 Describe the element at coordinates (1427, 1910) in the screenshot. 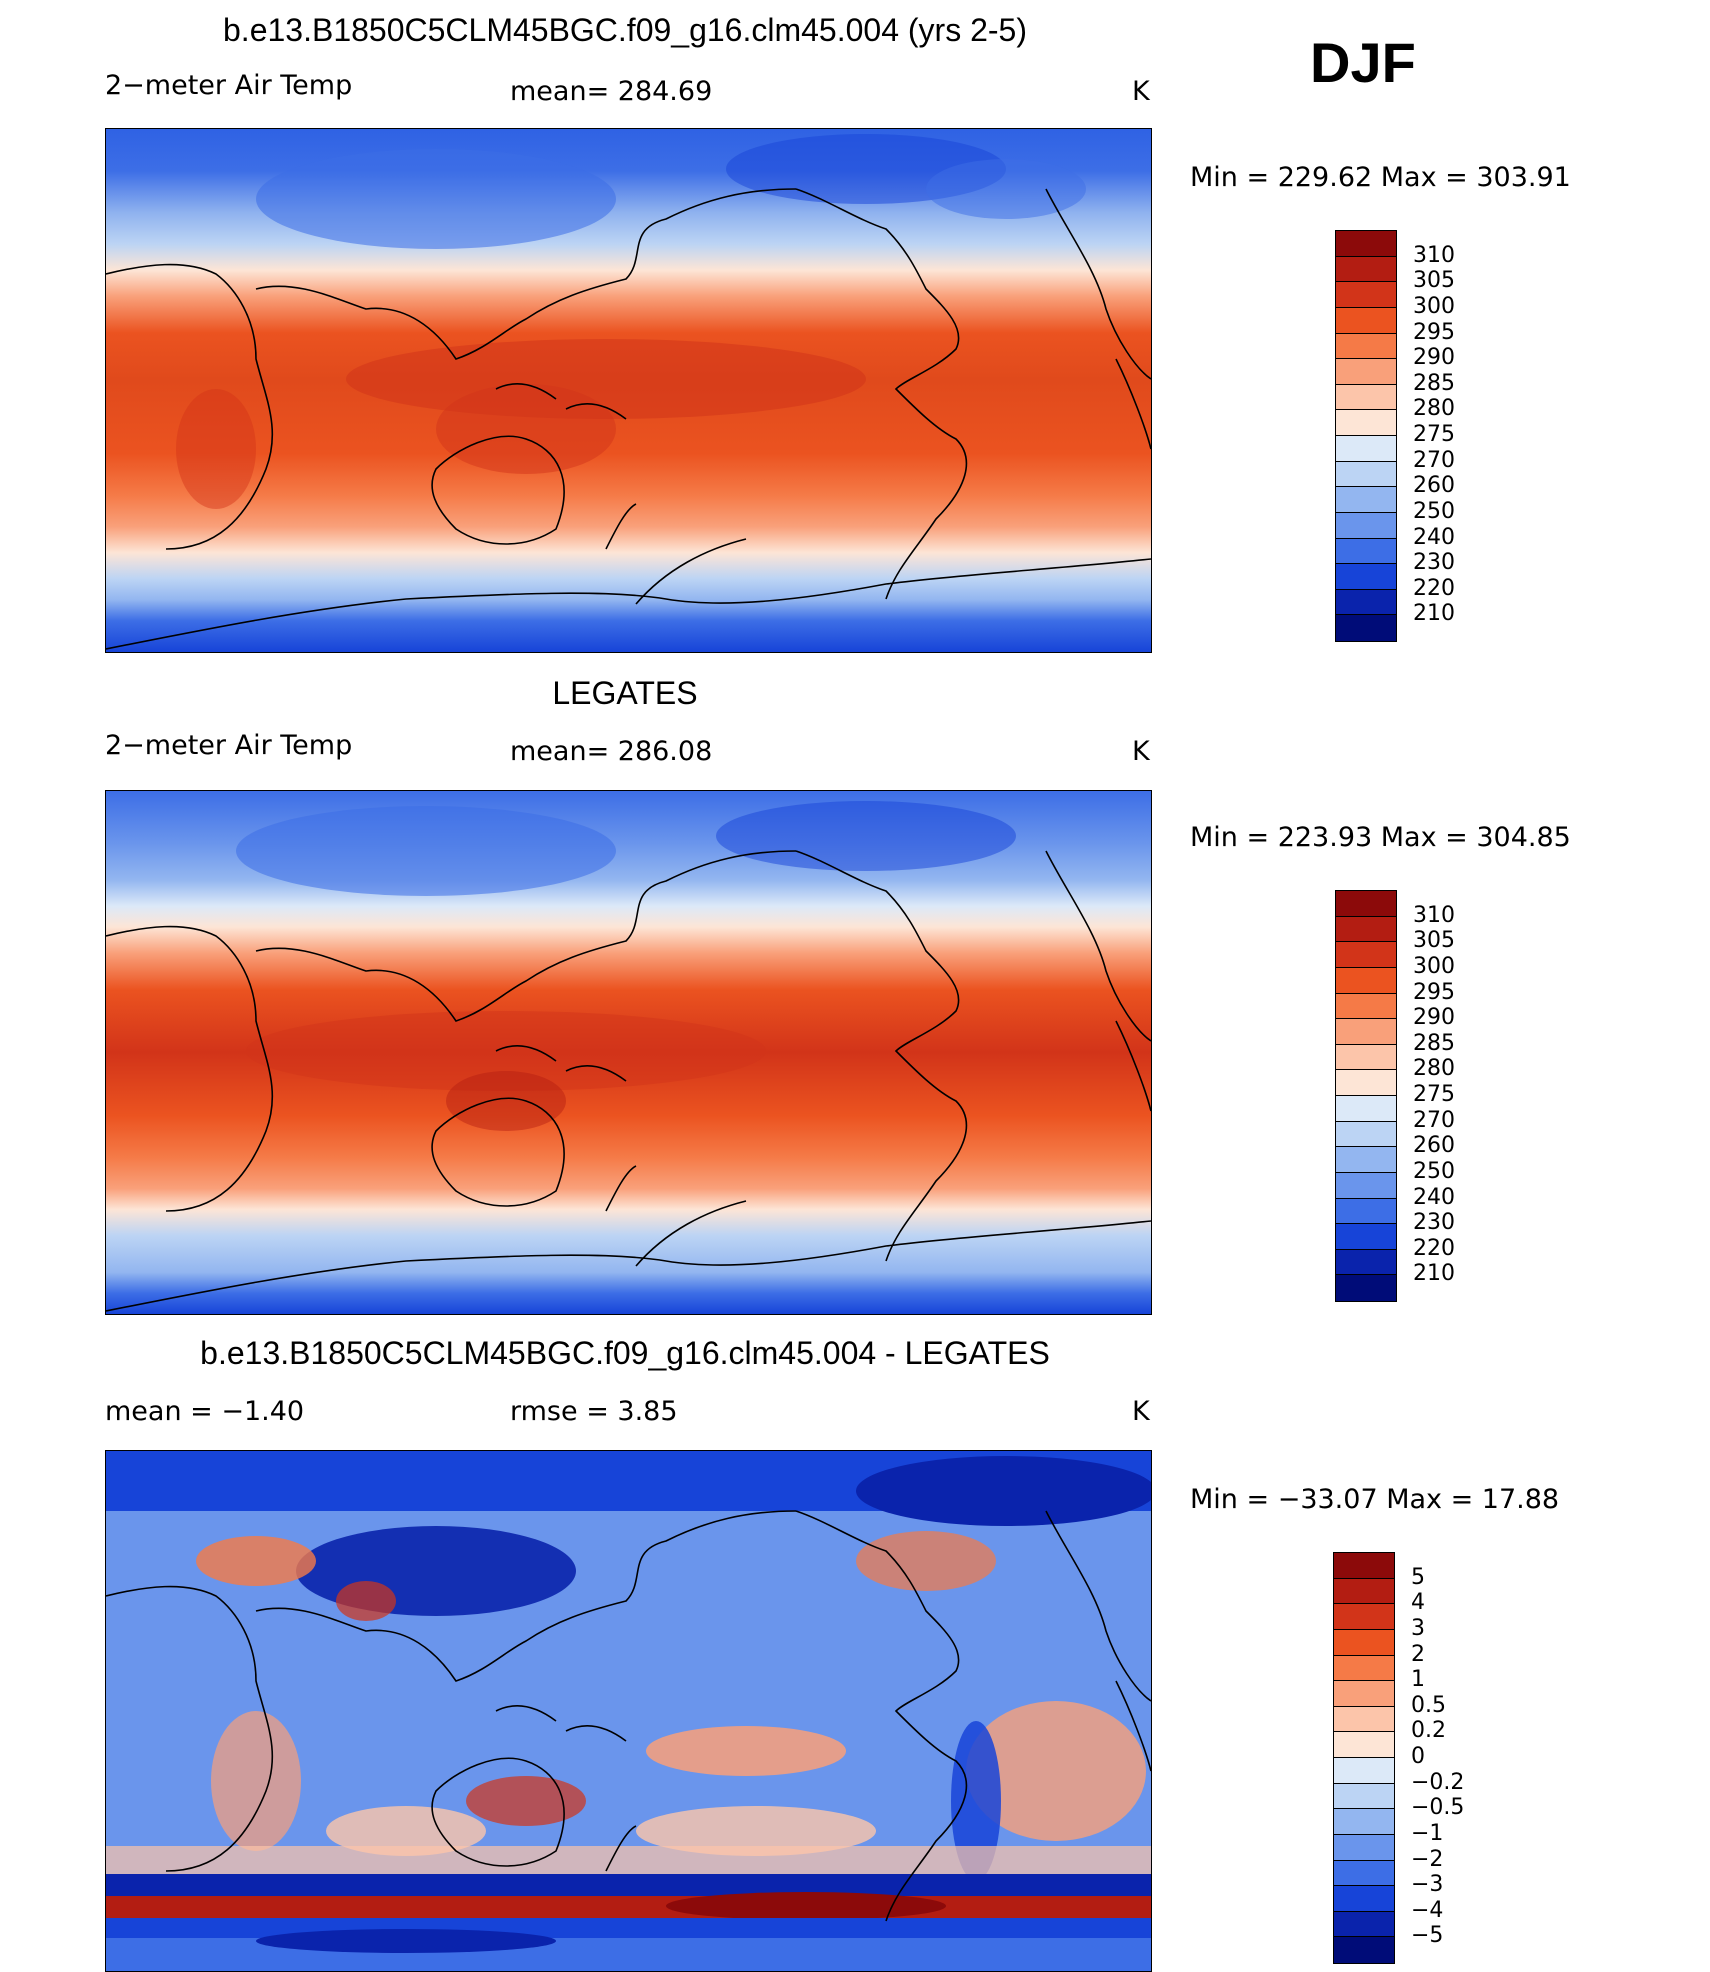

I see `colorbar-tick-label: −4` at that location.